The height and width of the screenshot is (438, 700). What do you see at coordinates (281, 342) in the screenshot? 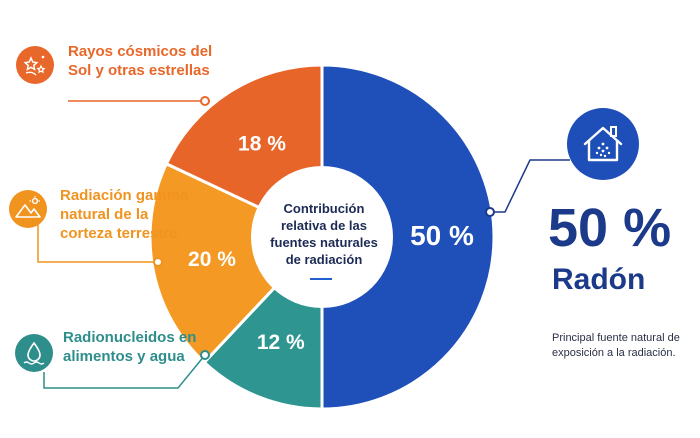
I see `pie-slice-label-1: 12 %` at bounding box center [281, 342].